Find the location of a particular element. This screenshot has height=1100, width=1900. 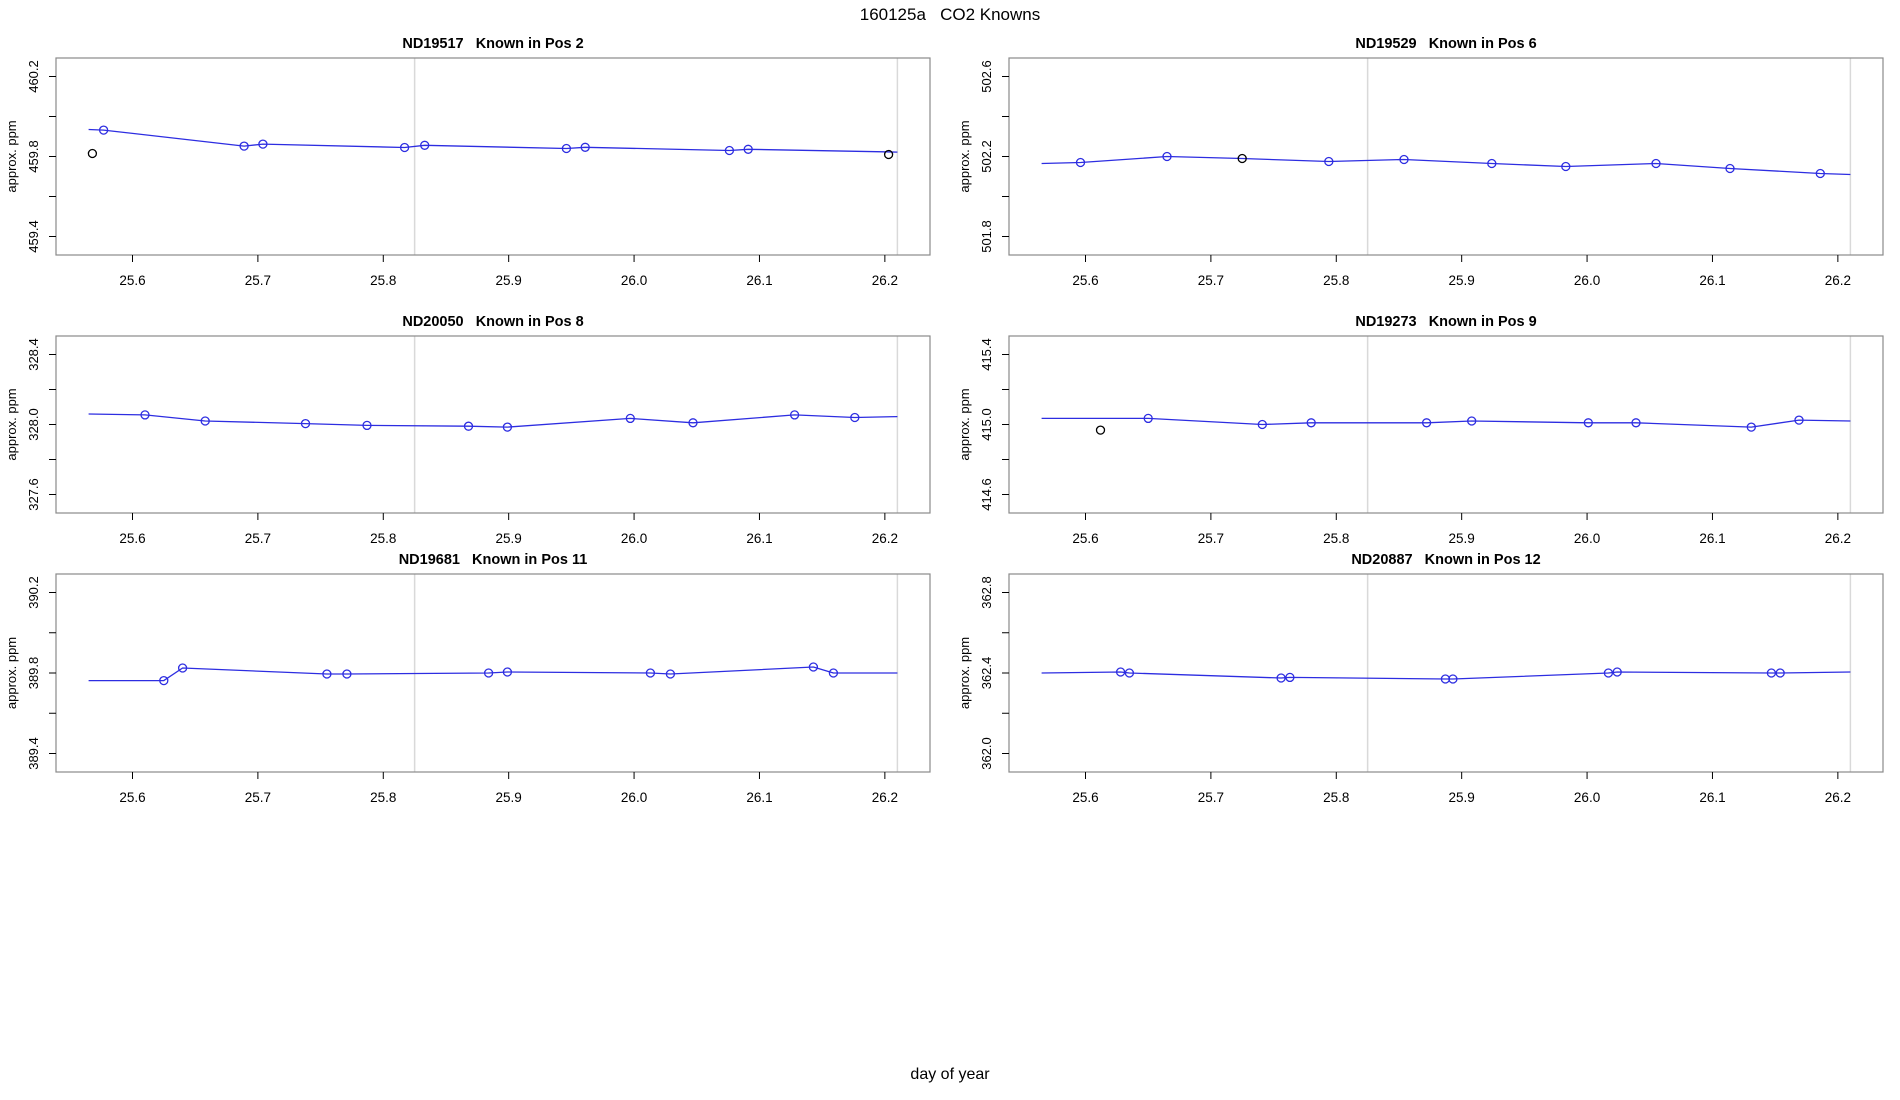

panel-title: ND20887 Known in Pos 12 is located at coordinates (1445, 560).